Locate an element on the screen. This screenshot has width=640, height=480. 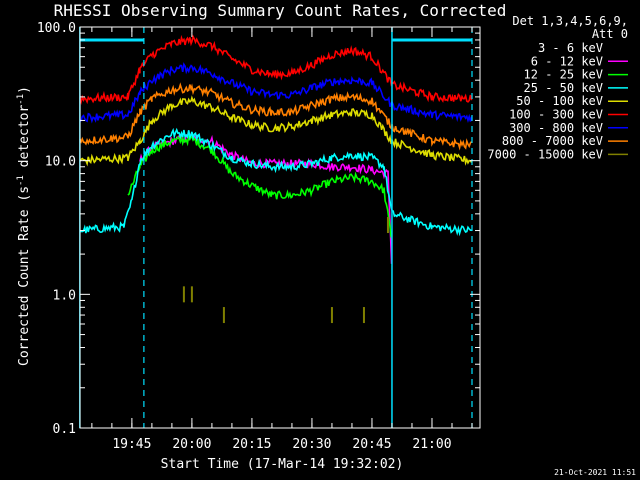
legend-label-3-6-kev: 3 - 6 keV is located at coordinates (570, 48).